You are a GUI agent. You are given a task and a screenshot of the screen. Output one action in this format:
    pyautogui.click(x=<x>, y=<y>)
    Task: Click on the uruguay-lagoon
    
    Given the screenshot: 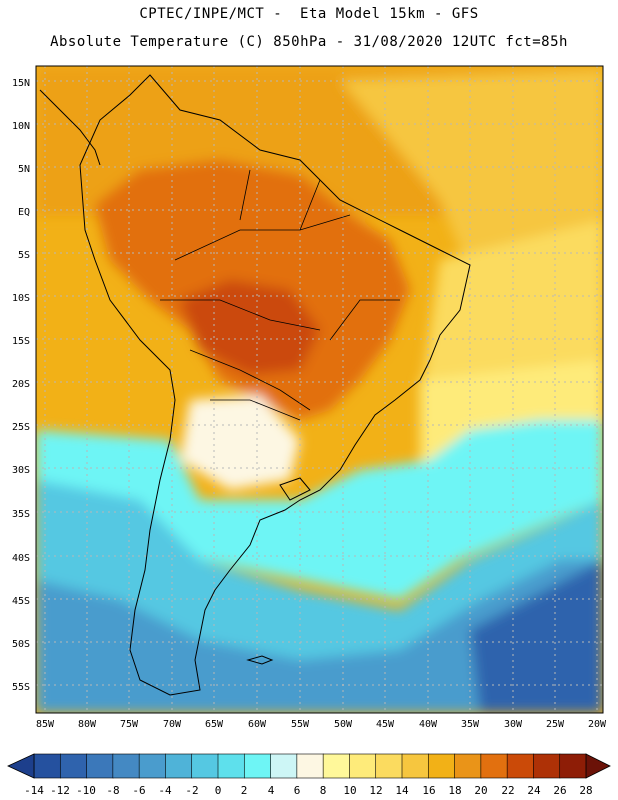 What is the action you would take?
    pyautogui.click(x=295, y=489)
    